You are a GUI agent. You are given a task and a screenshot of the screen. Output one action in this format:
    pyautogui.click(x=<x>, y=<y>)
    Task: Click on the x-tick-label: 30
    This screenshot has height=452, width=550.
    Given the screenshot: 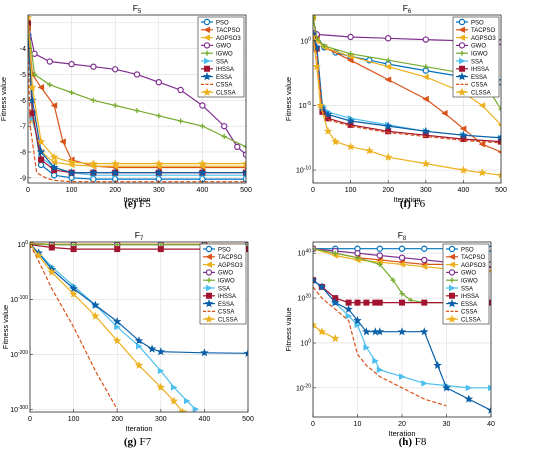 What is the action you would take?
    pyautogui.click(x=447, y=424)
    